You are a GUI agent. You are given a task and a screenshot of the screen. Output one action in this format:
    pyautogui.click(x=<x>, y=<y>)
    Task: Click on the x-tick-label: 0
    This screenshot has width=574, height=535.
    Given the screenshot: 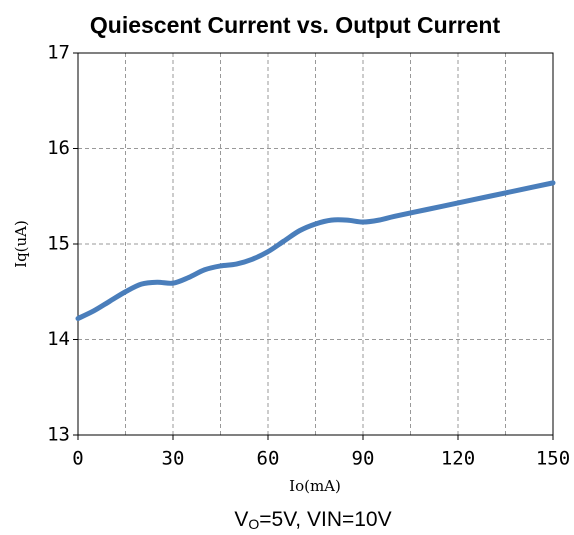 What is the action you would take?
    pyautogui.click(x=77, y=459)
    